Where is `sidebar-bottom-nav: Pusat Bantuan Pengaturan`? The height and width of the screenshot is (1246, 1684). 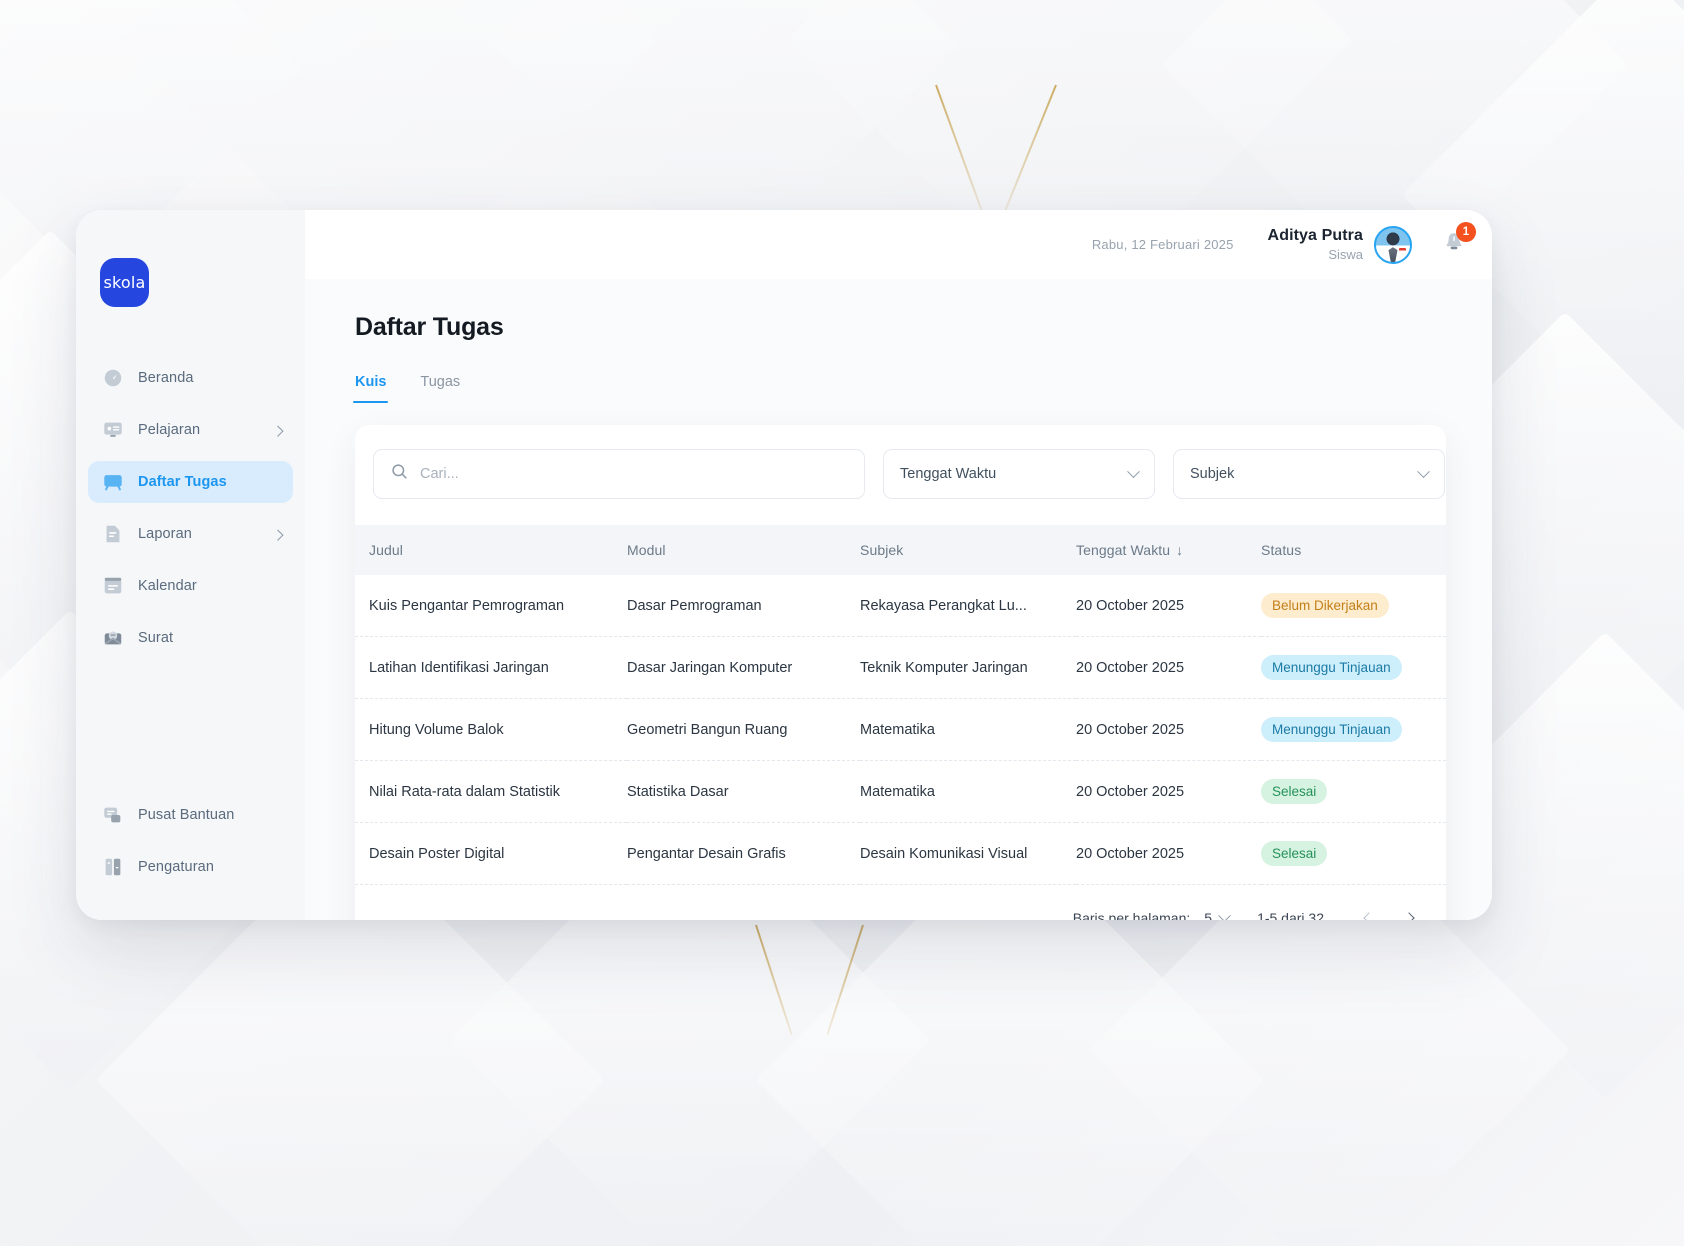
sidebar-bottom-nav: Pusat Bantuan Pengaturan is located at coordinates (190, 846).